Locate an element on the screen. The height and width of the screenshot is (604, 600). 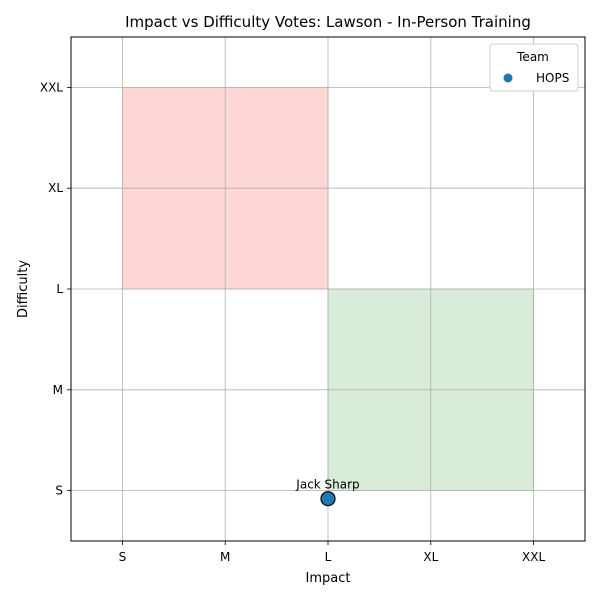
y-axis-label: Difficulty is located at coordinates (23, 289).